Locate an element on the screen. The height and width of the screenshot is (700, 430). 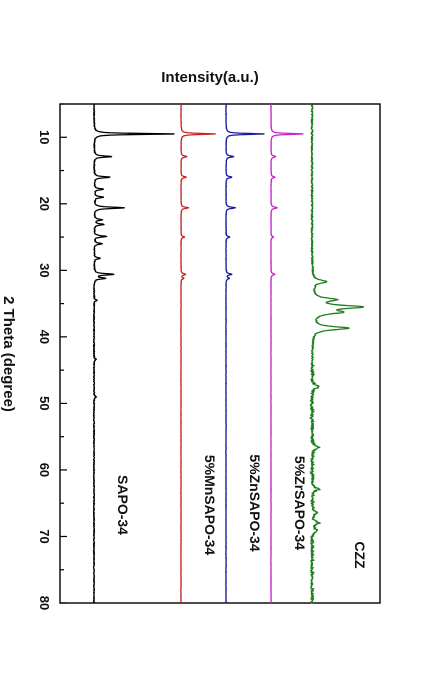
chart-title: Intensity(a.u.) is located at coordinates (210, 77).